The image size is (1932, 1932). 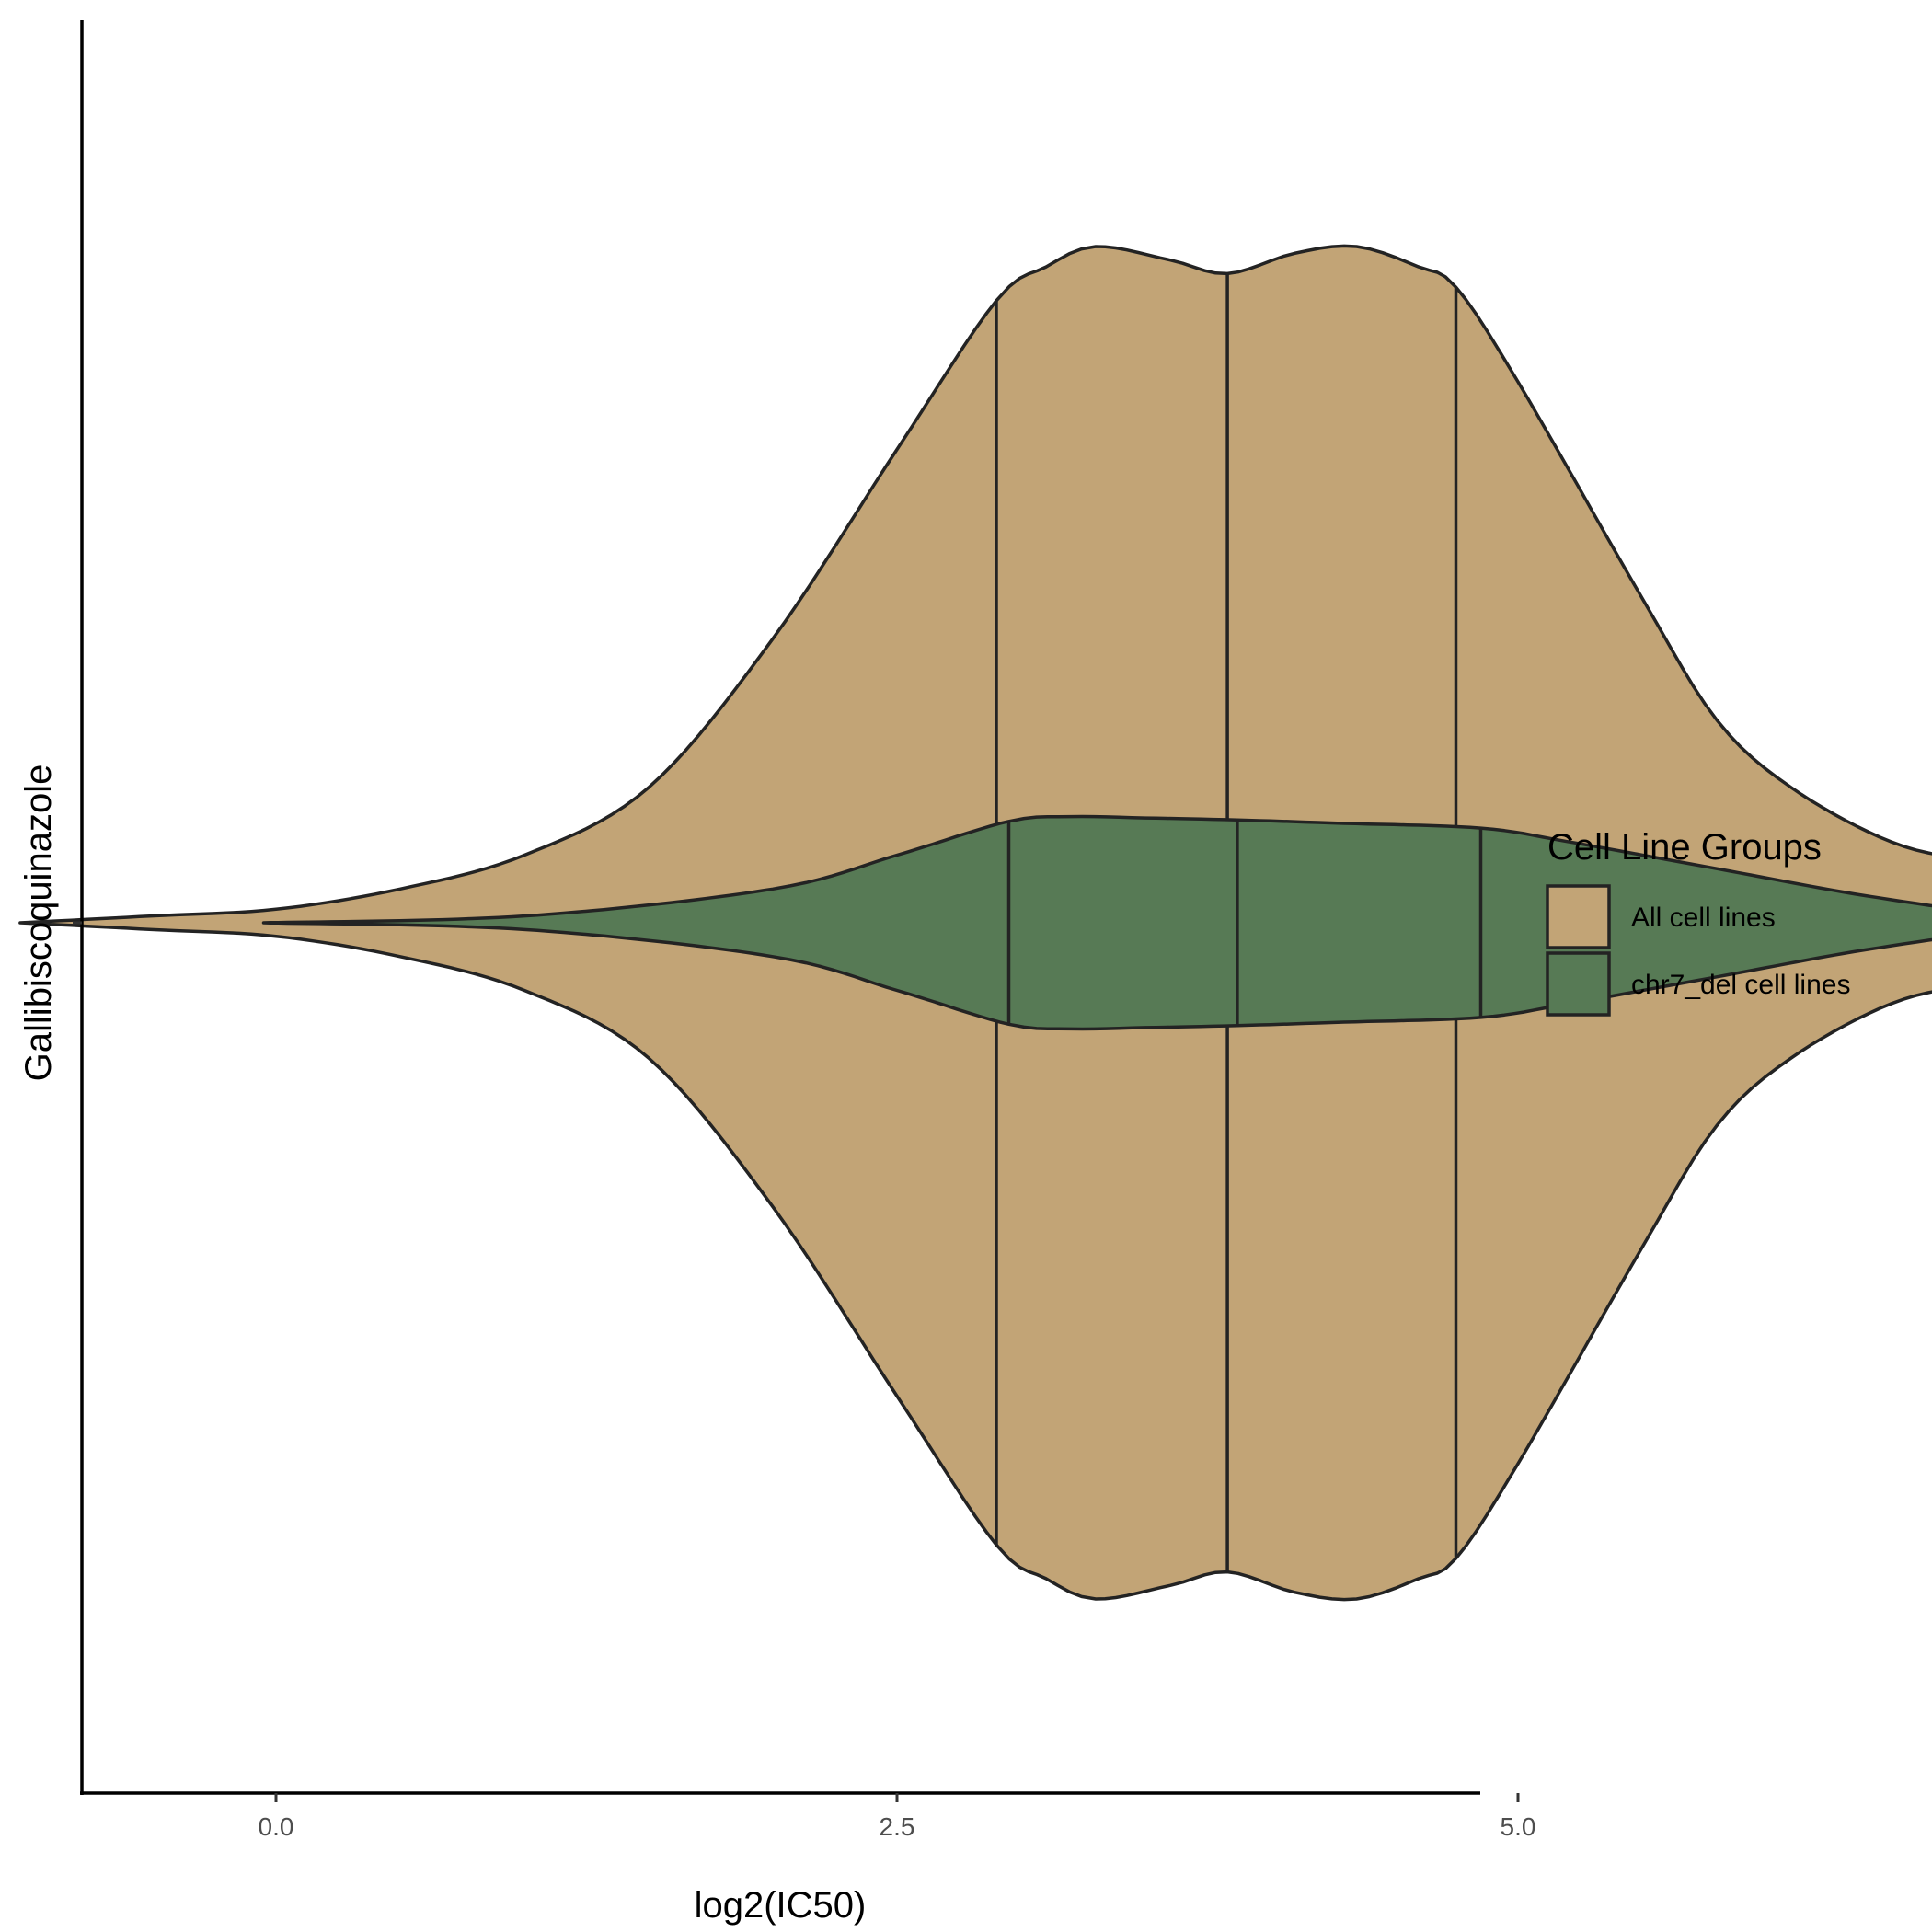 I want to click on x-axis-ticks: 0.02.55.07.5, so click(x=897, y=1817).